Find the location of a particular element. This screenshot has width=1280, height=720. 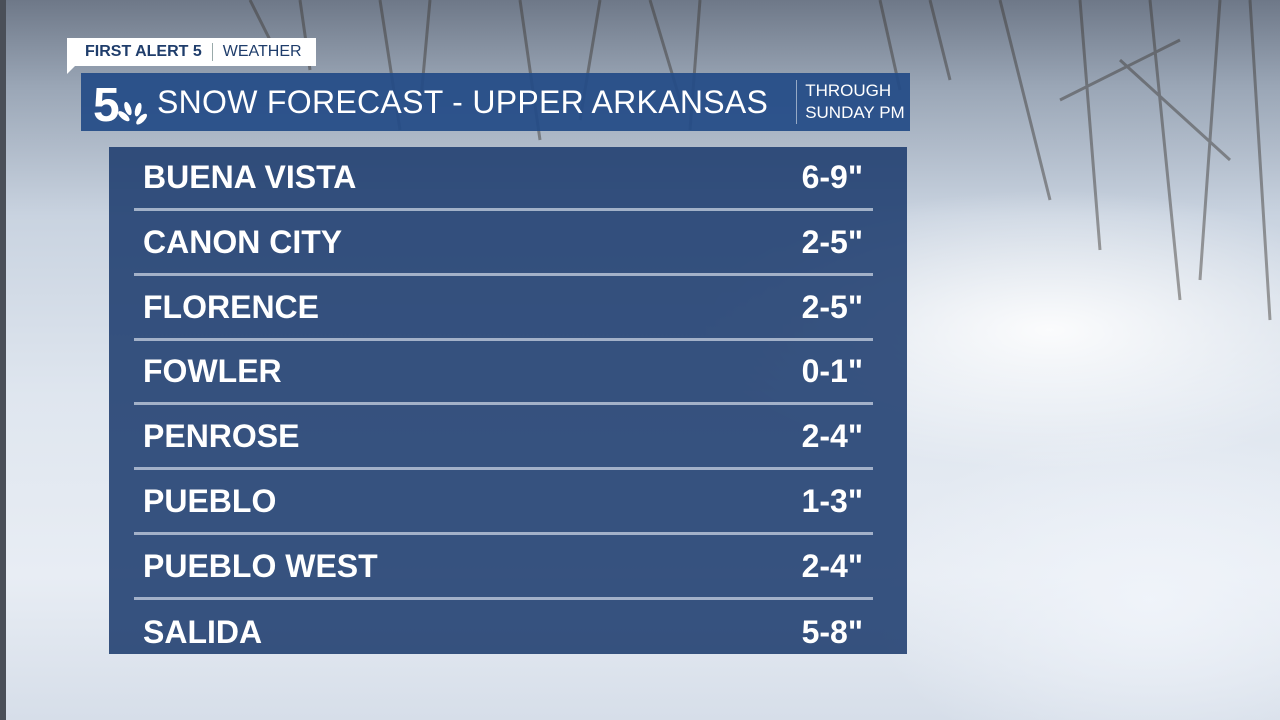

snow-amount: 6-9" is located at coordinates (832, 177).